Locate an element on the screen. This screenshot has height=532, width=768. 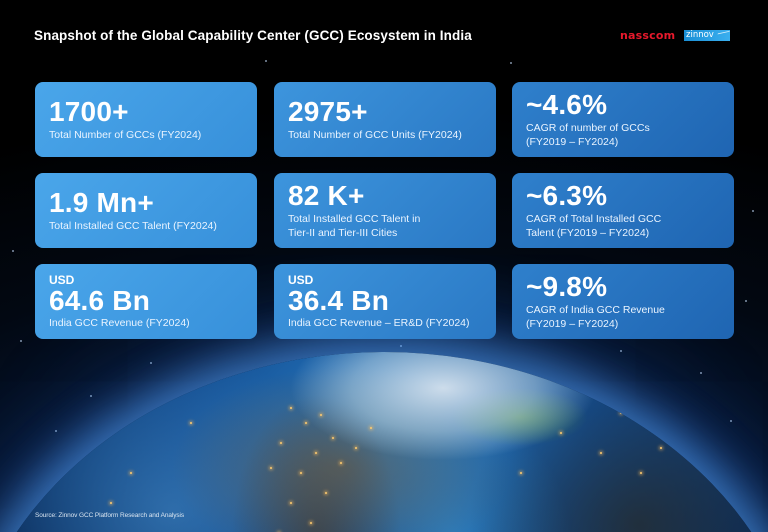
zinnov-logo: zinnov is located at coordinates (707, 35).